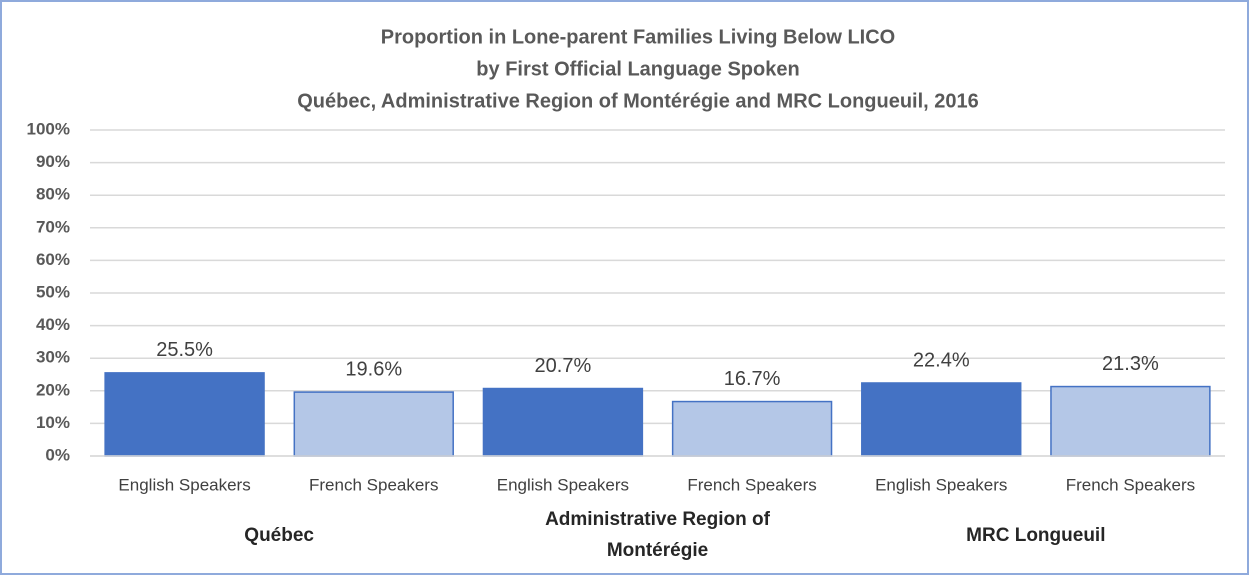 Image resolution: width=1249 pixels, height=575 pixels. What do you see at coordinates (53, 226) in the screenshot?
I see `y-tick-label: 70%` at bounding box center [53, 226].